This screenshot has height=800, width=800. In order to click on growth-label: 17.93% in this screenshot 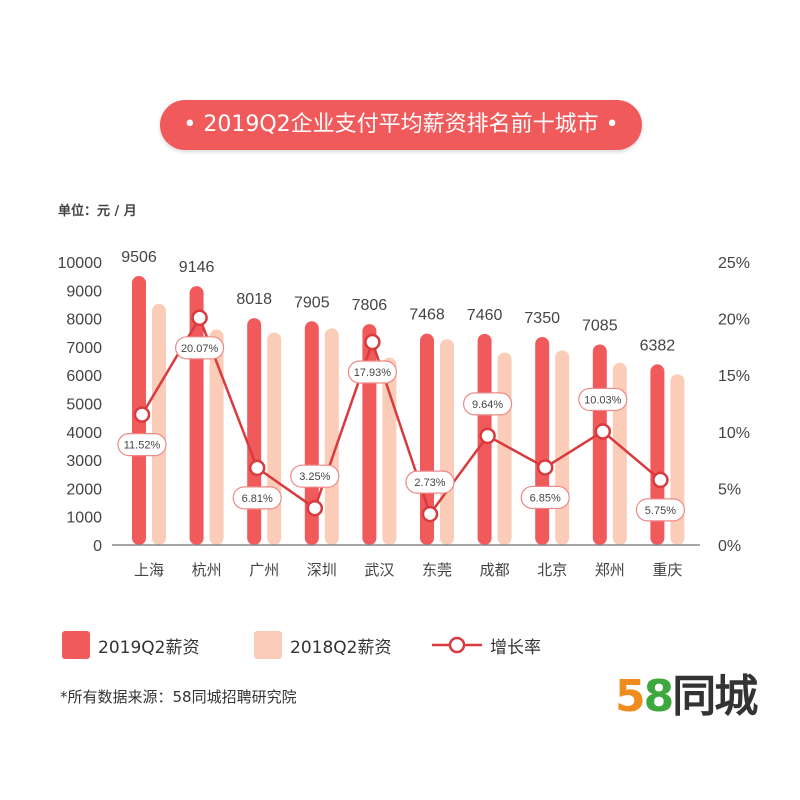, I will do `click(373, 373)`.